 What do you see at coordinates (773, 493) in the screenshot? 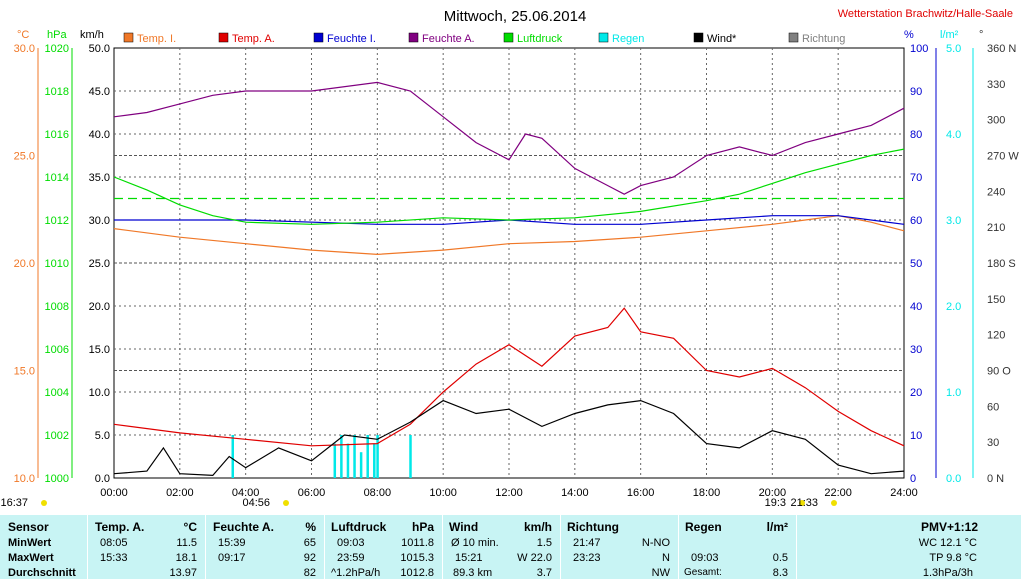
I see `tick-label-time: 20:00` at bounding box center [773, 493].